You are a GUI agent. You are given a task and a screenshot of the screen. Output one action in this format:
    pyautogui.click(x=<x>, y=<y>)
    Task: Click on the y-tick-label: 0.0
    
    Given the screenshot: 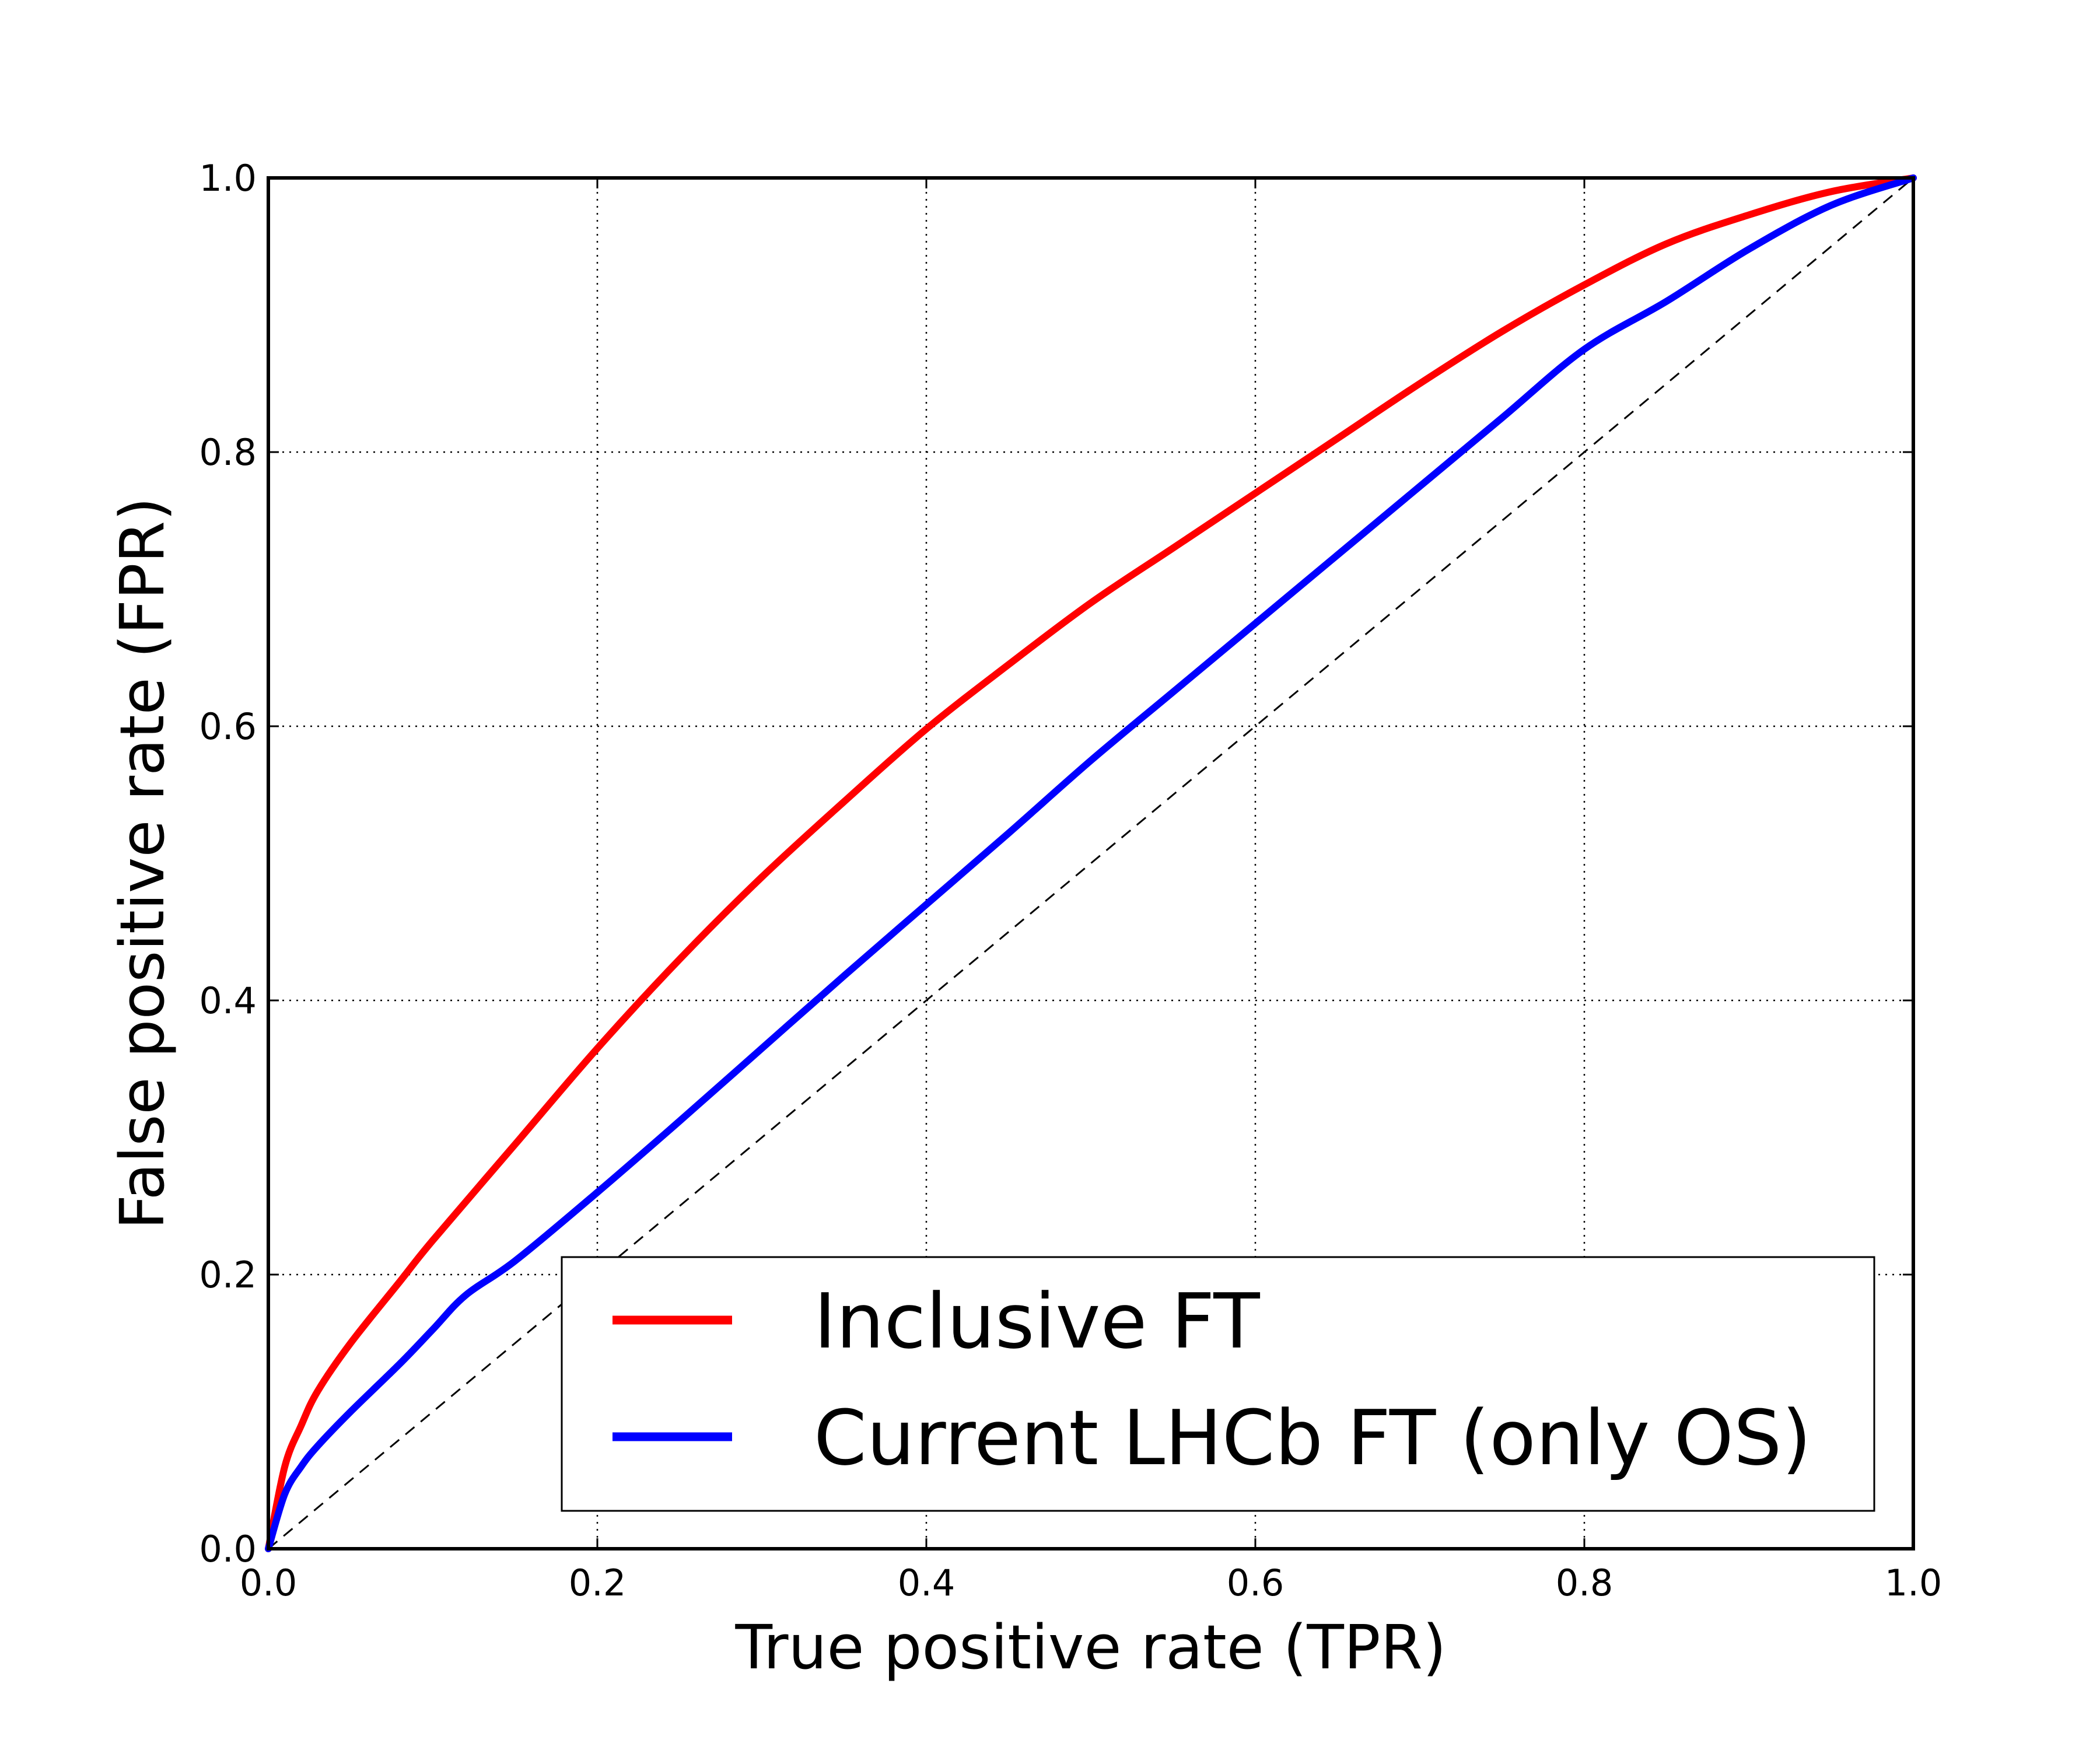 What is the action you would take?
    pyautogui.click(x=228, y=1549)
    